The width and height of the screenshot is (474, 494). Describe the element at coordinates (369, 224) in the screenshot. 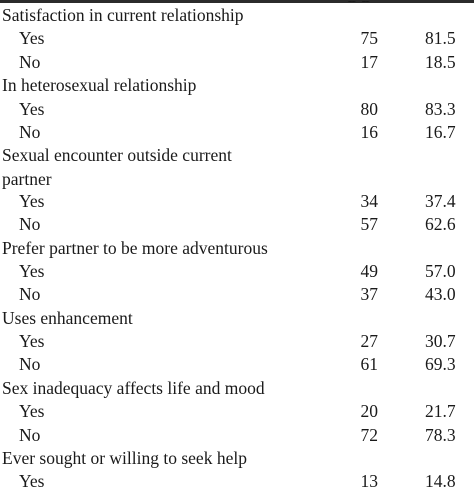

I see `count-cell: 57` at that location.